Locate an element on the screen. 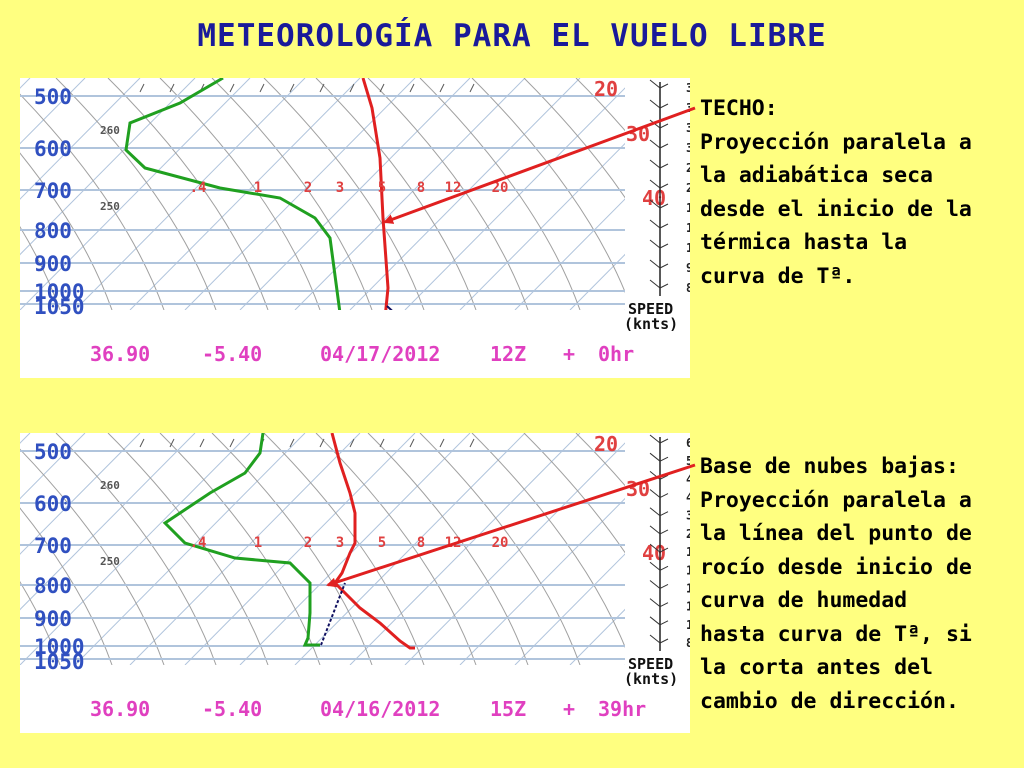  mixing-ratio-label: .4 is located at coordinates (198, 543).